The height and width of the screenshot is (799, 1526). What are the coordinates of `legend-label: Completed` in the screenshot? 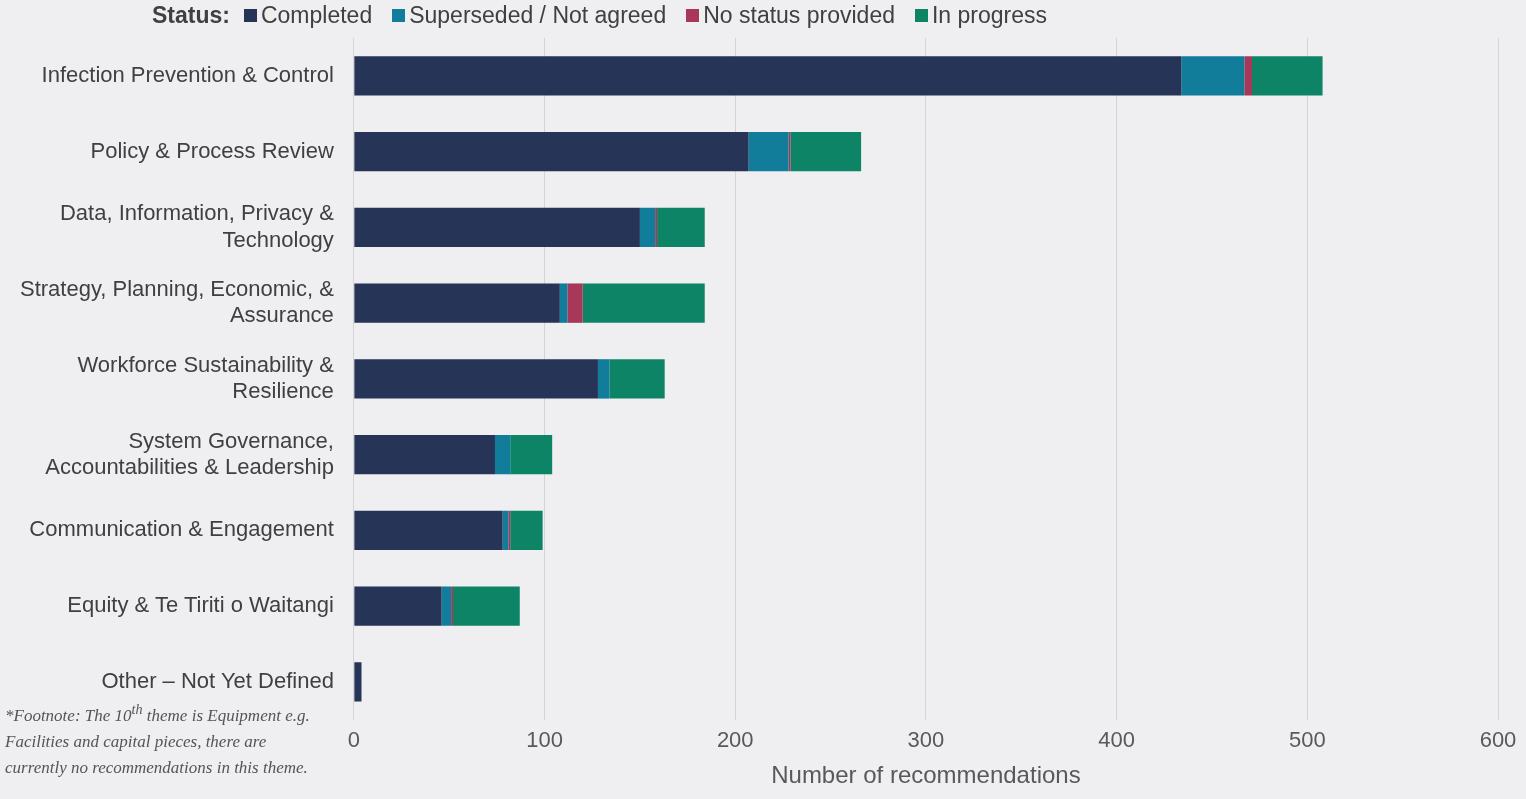 It's located at (316, 15).